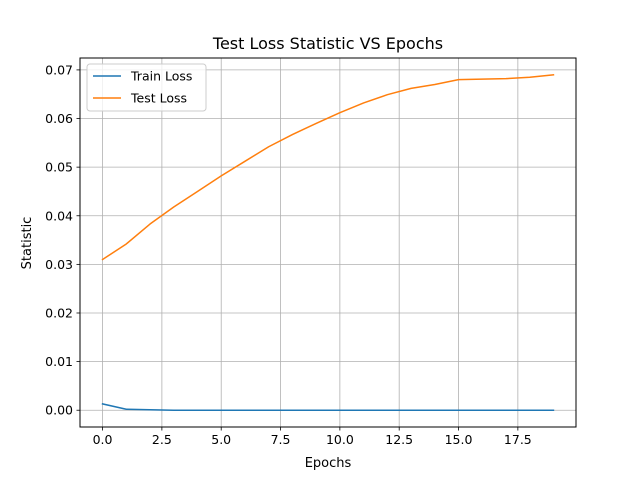  Describe the element at coordinates (162, 439) in the screenshot. I see `x-tick-label: 2.5` at that location.